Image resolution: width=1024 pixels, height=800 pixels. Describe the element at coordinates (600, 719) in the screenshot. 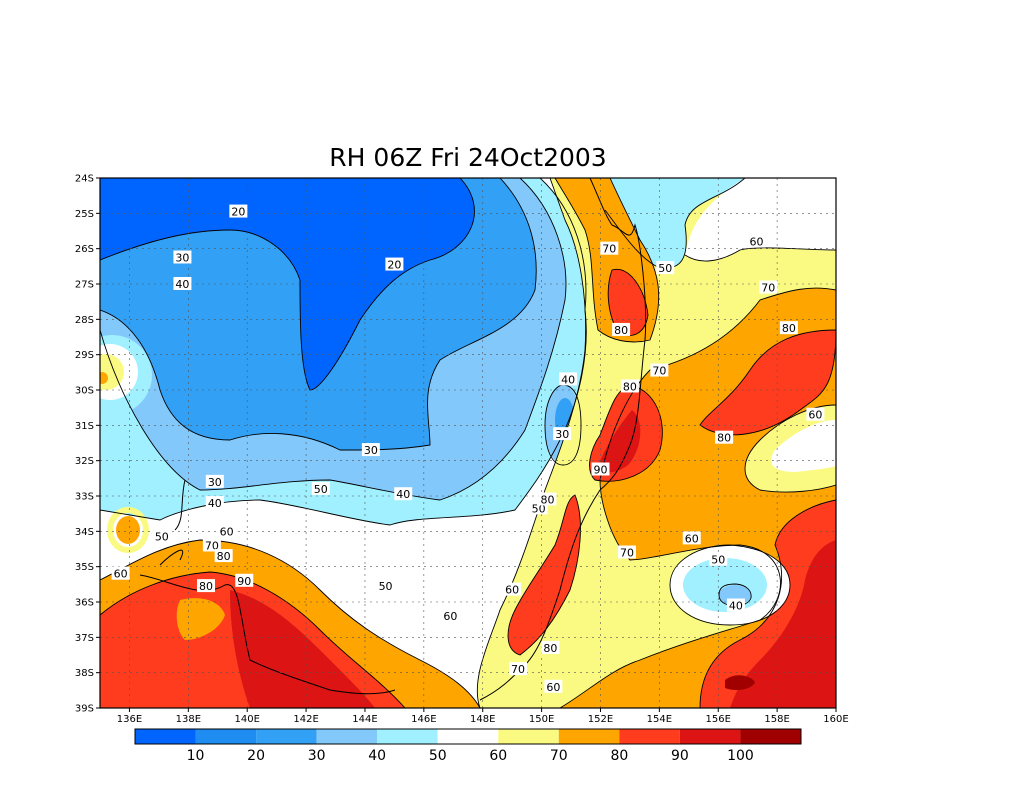

I see `x-tick-label: 152E` at that location.